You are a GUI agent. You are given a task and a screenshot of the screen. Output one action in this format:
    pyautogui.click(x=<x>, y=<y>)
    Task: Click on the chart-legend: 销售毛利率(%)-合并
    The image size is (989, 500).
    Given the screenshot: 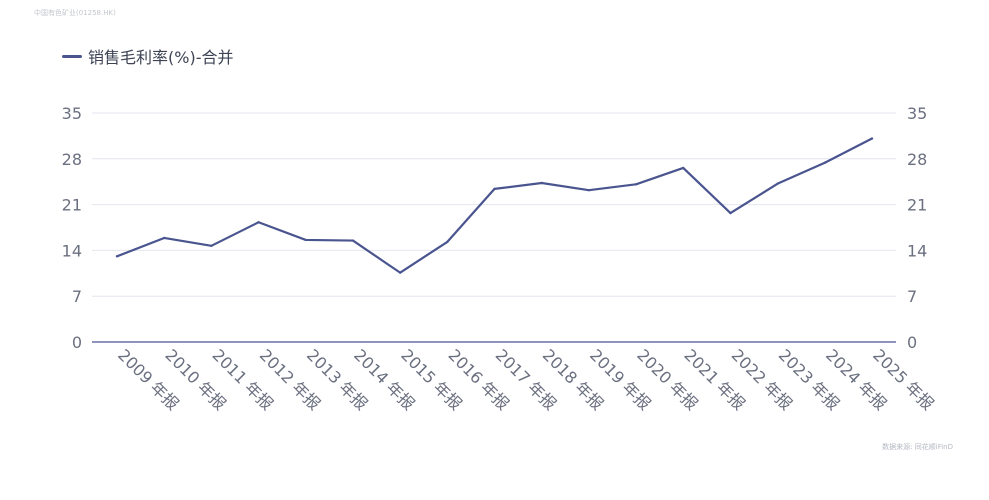 What is the action you would take?
    pyautogui.click(x=147, y=56)
    